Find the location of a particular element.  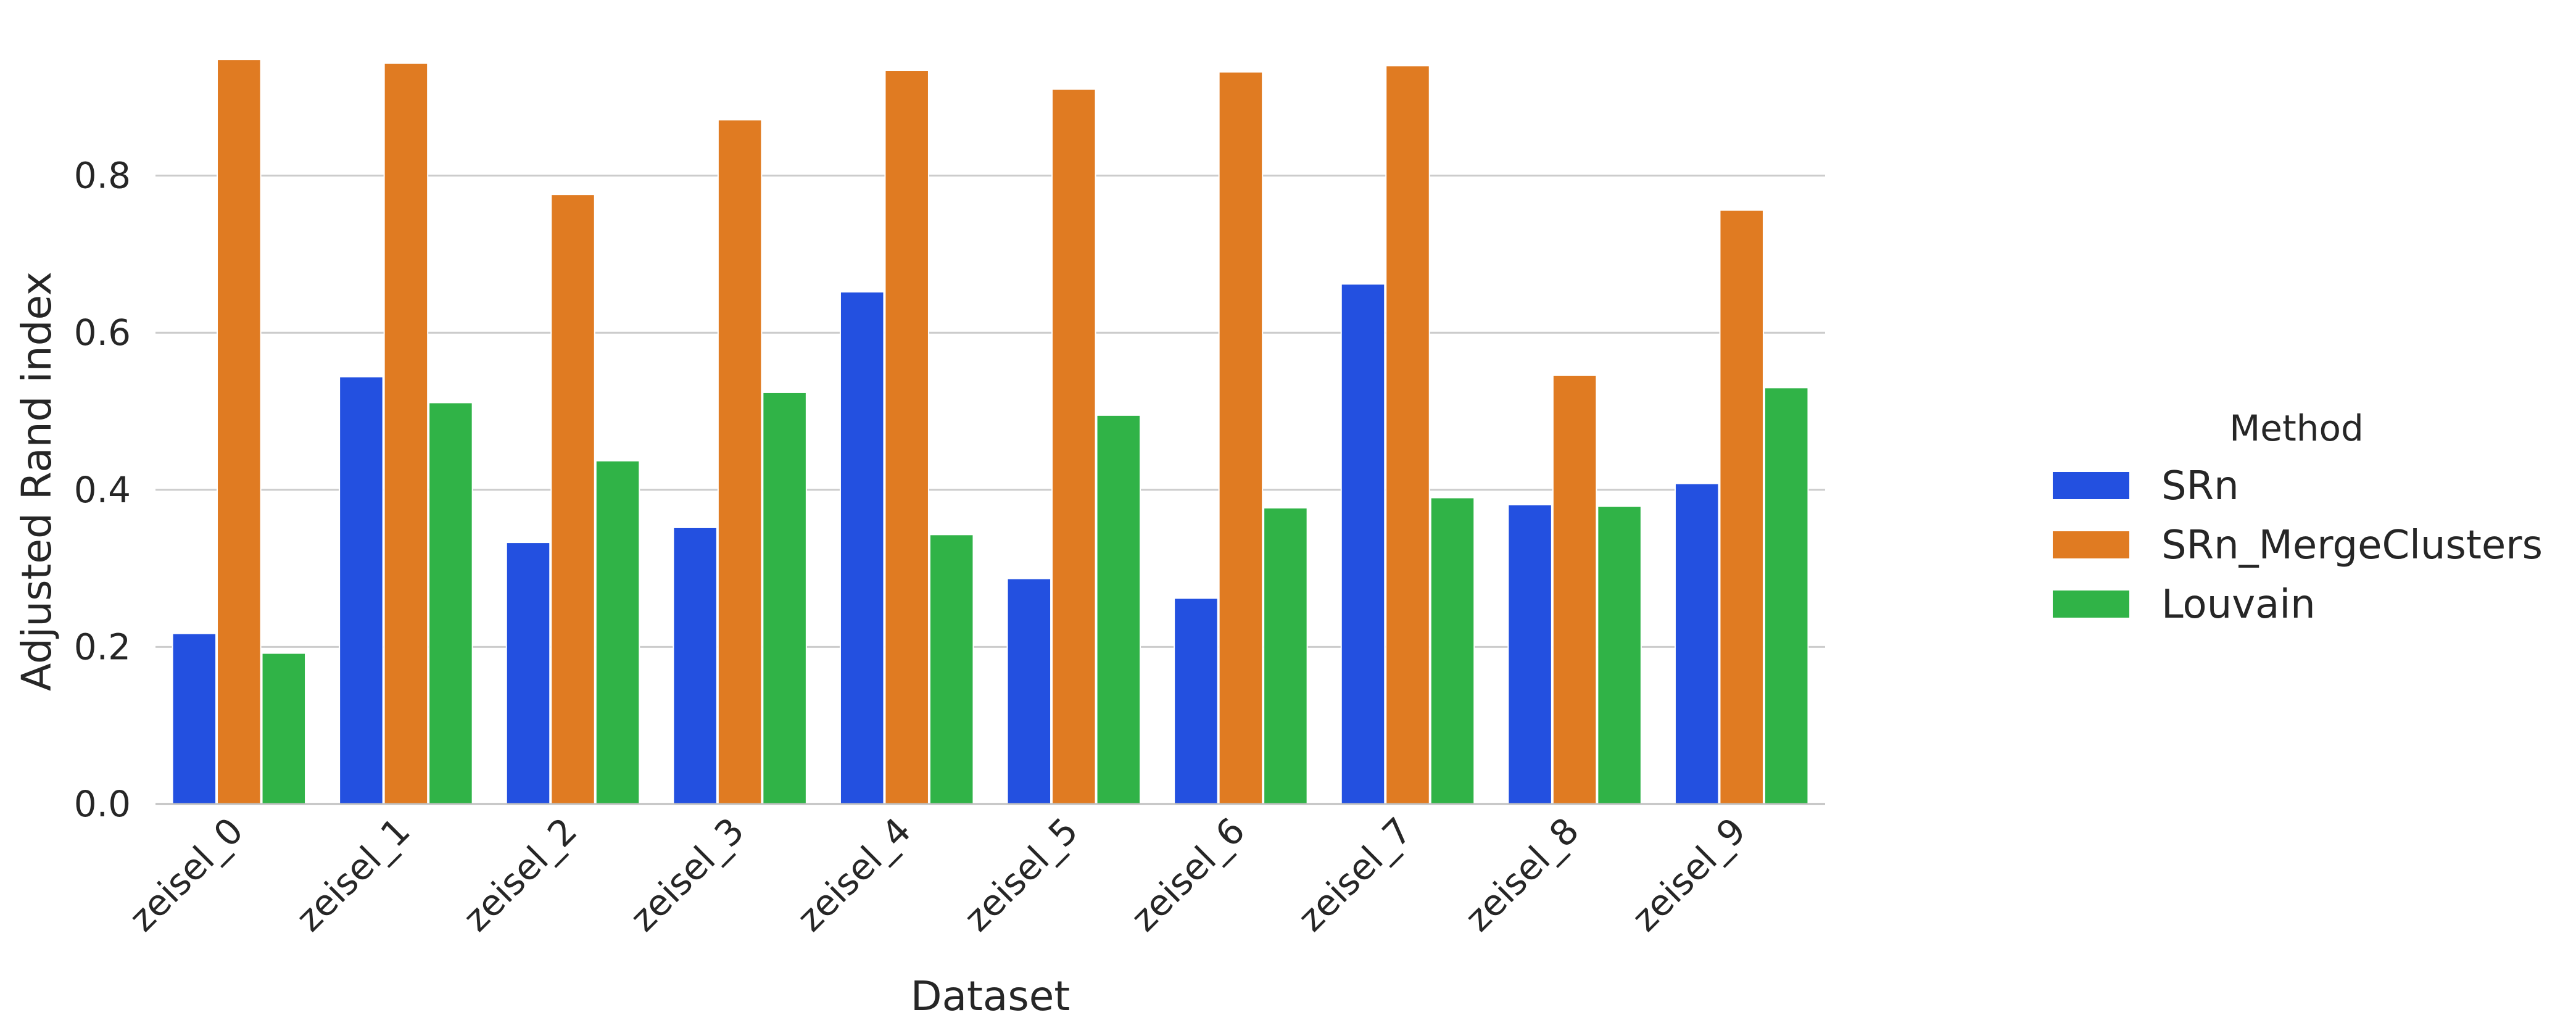

y-tick-label: 0.4 is located at coordinates (102, 490).